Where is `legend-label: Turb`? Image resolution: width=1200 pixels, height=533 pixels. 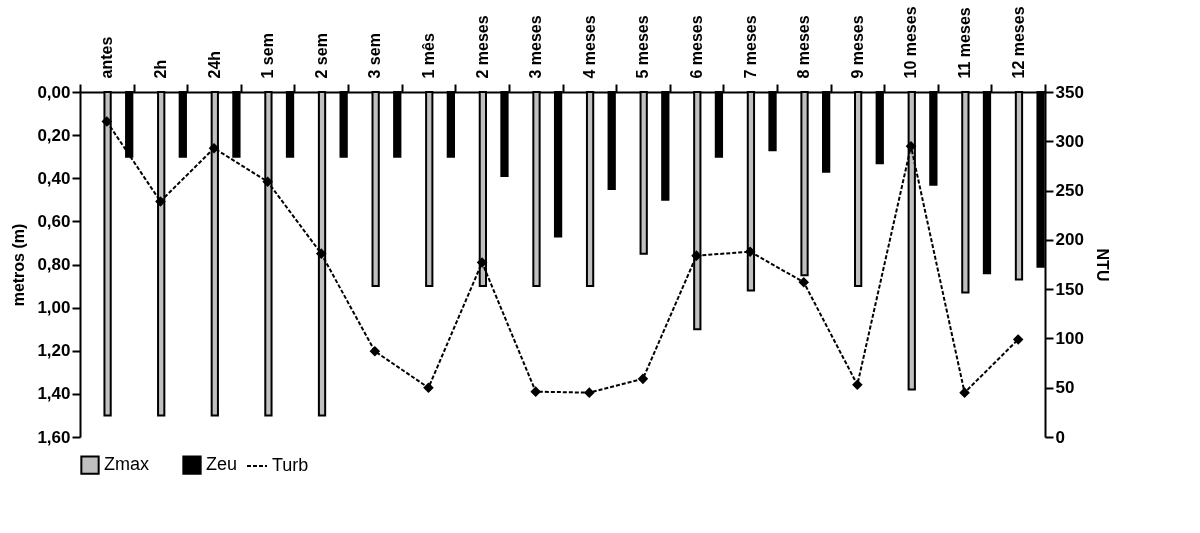
legend-label: Turb is located at coordinates (290, 465).